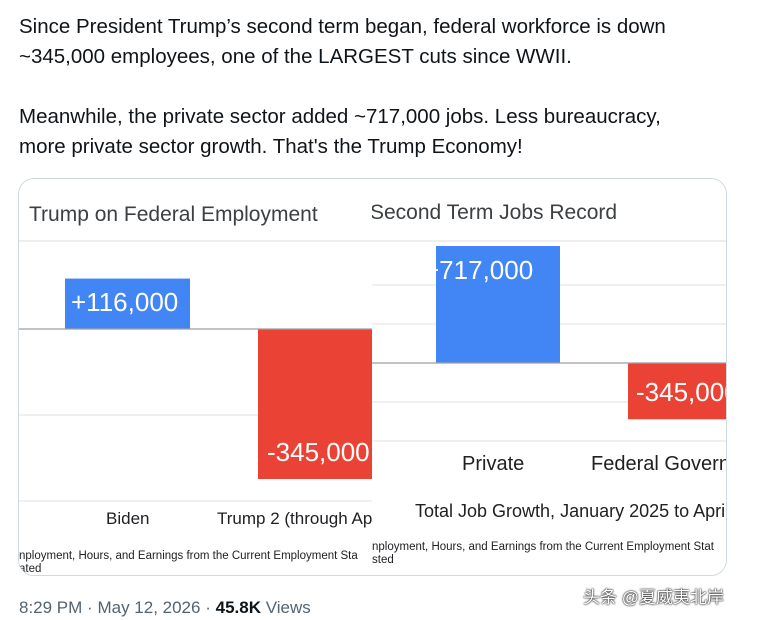  Describe the element at coordinates (659, 464) in the screenshot. I see `category-label: Federal Governn` at that location.